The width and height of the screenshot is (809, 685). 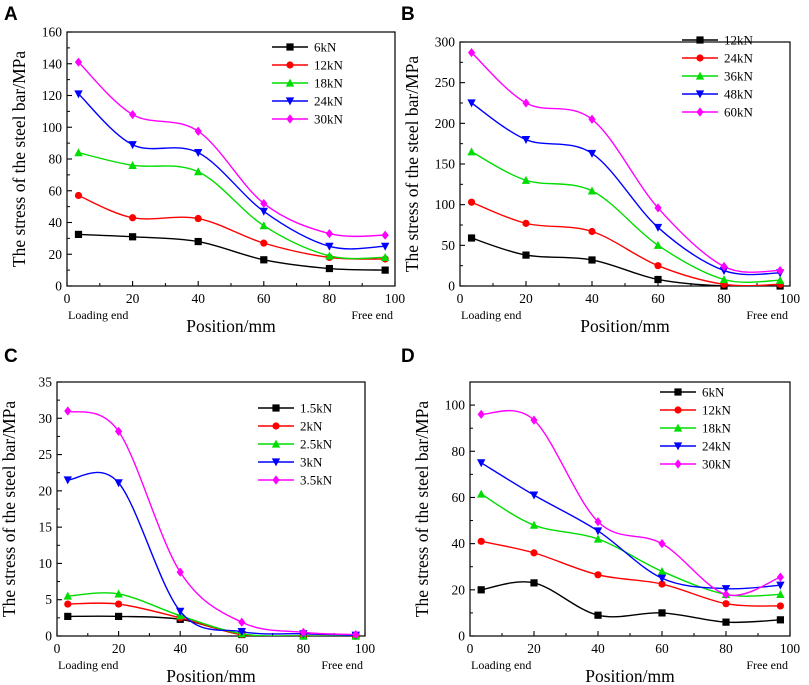 What do you see at coordinates (133, 298) in the screenshot?
I see `x-tick-label: 20` at bounding box center [133, 298].